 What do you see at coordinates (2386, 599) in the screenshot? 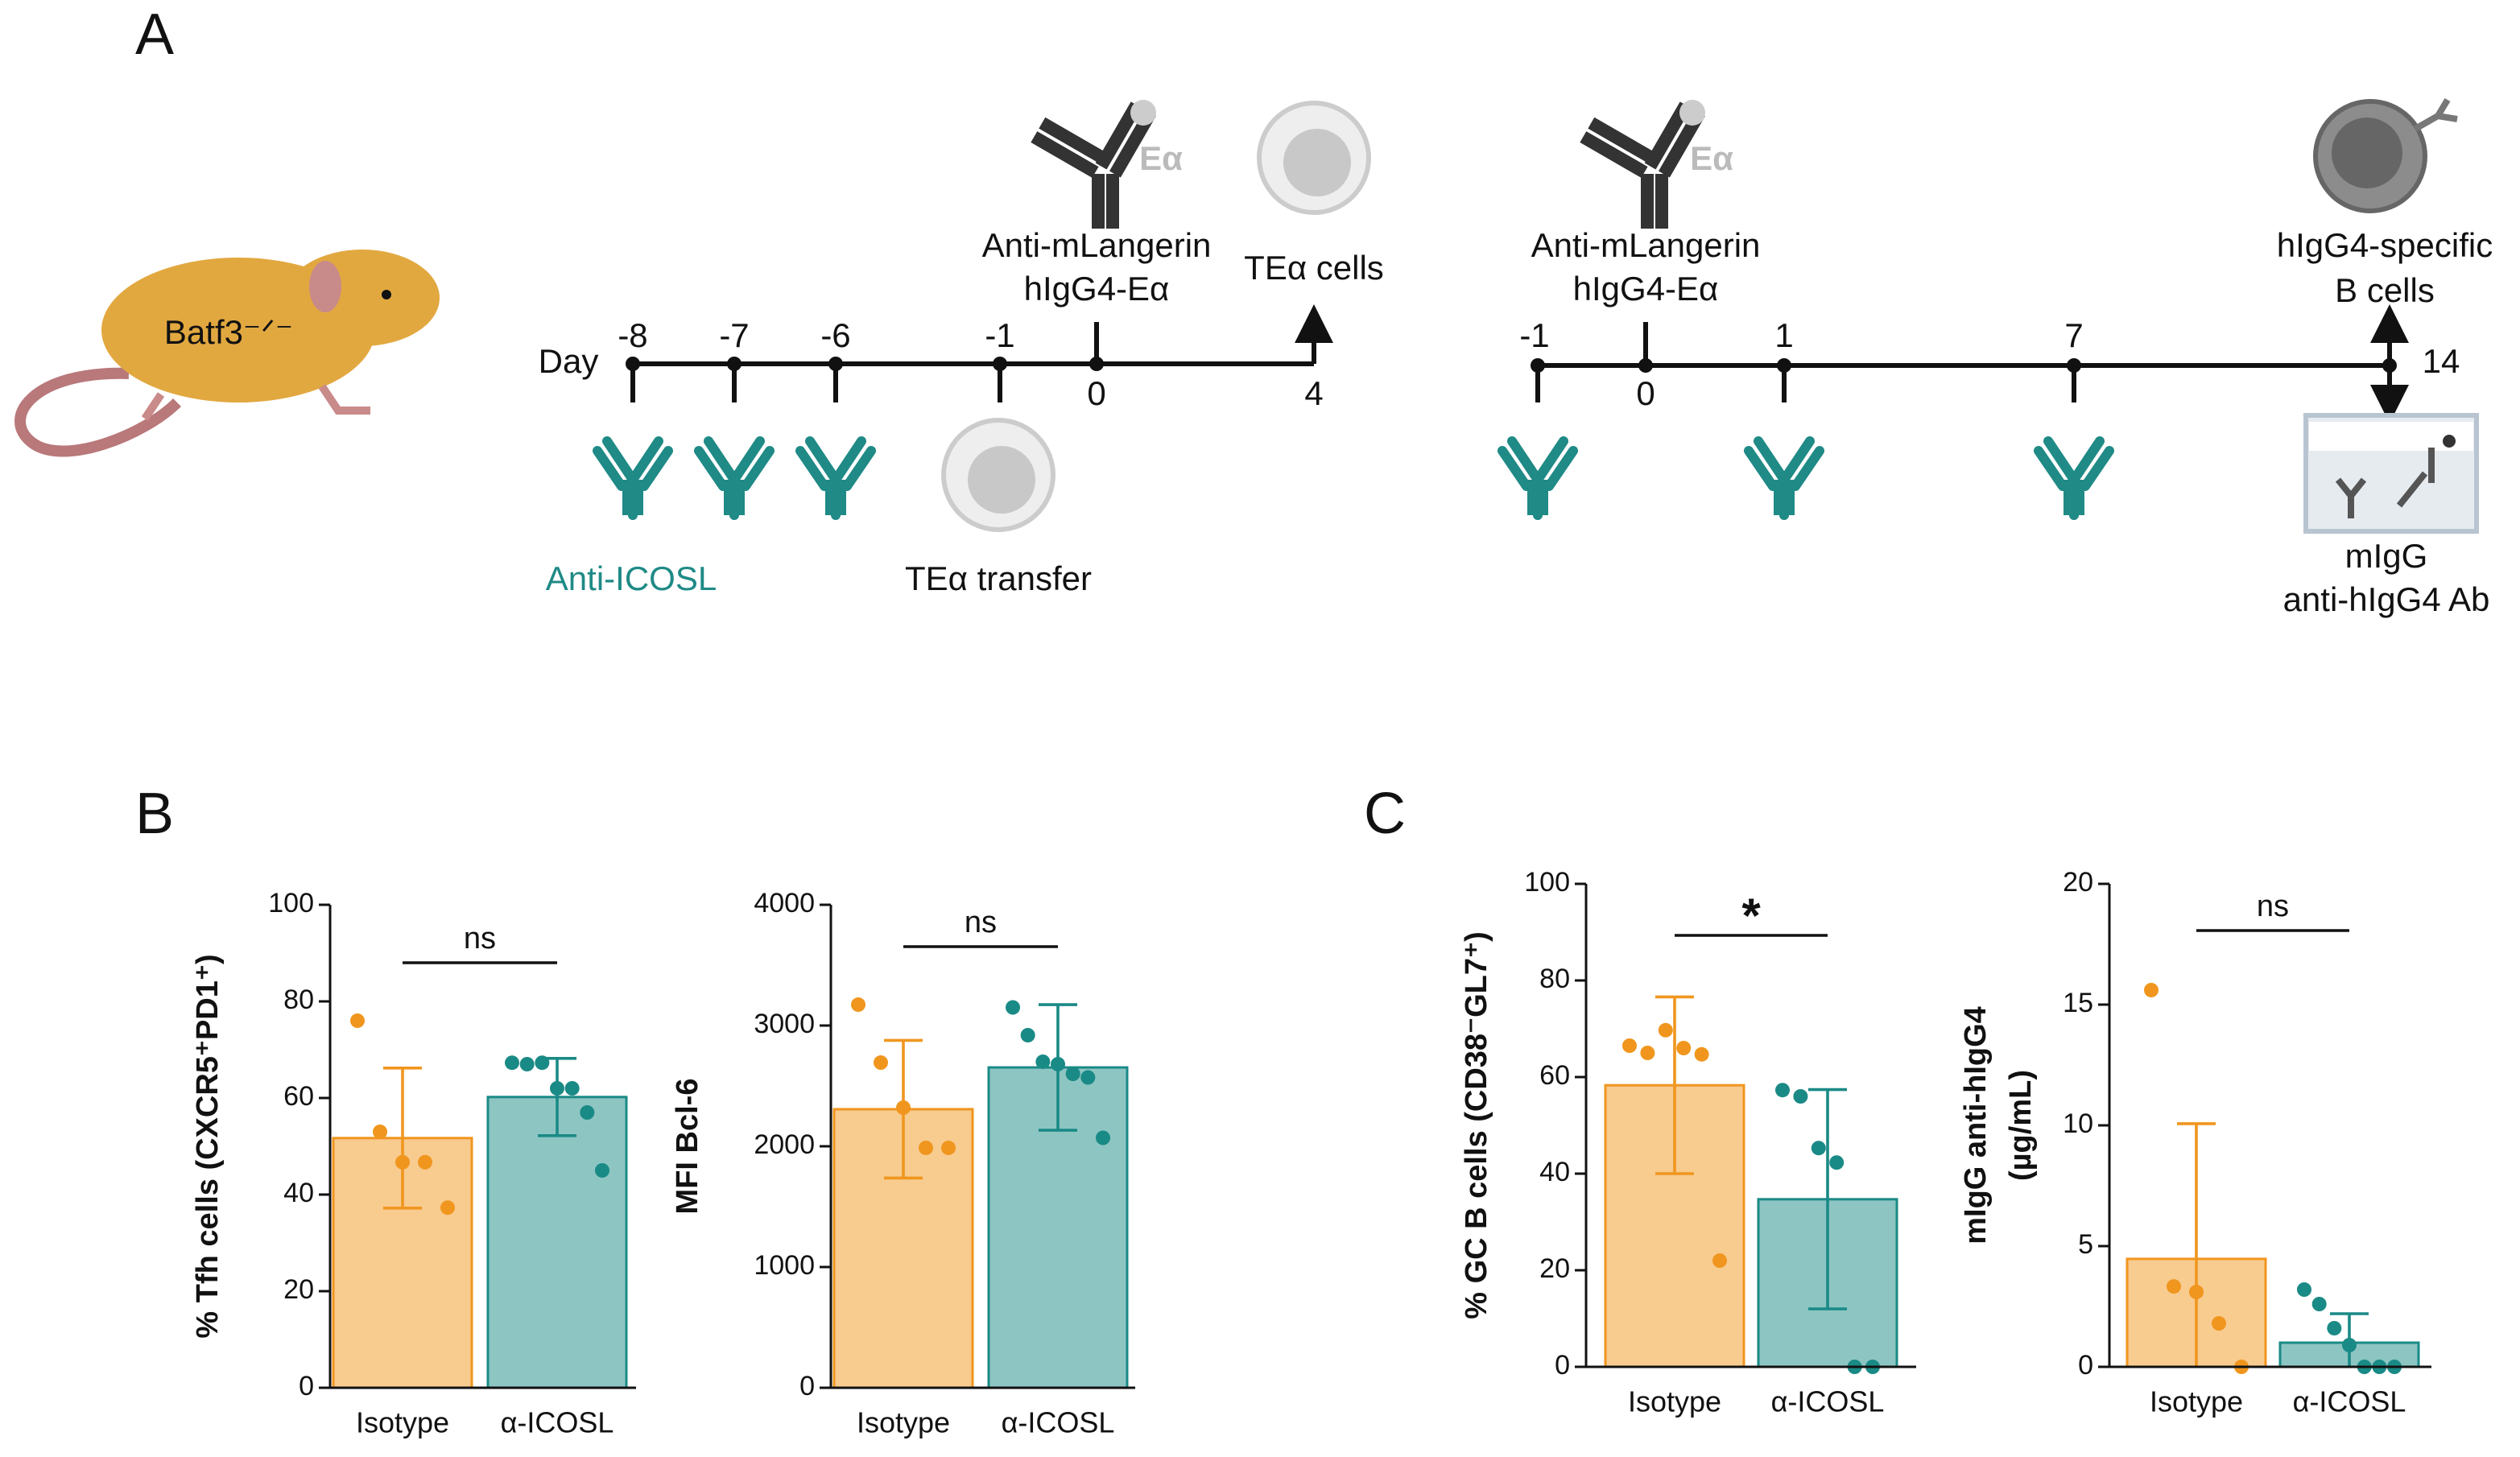
I see `readout-label: anti-hIgG4 Ab` at bounding box center [2386, 599].